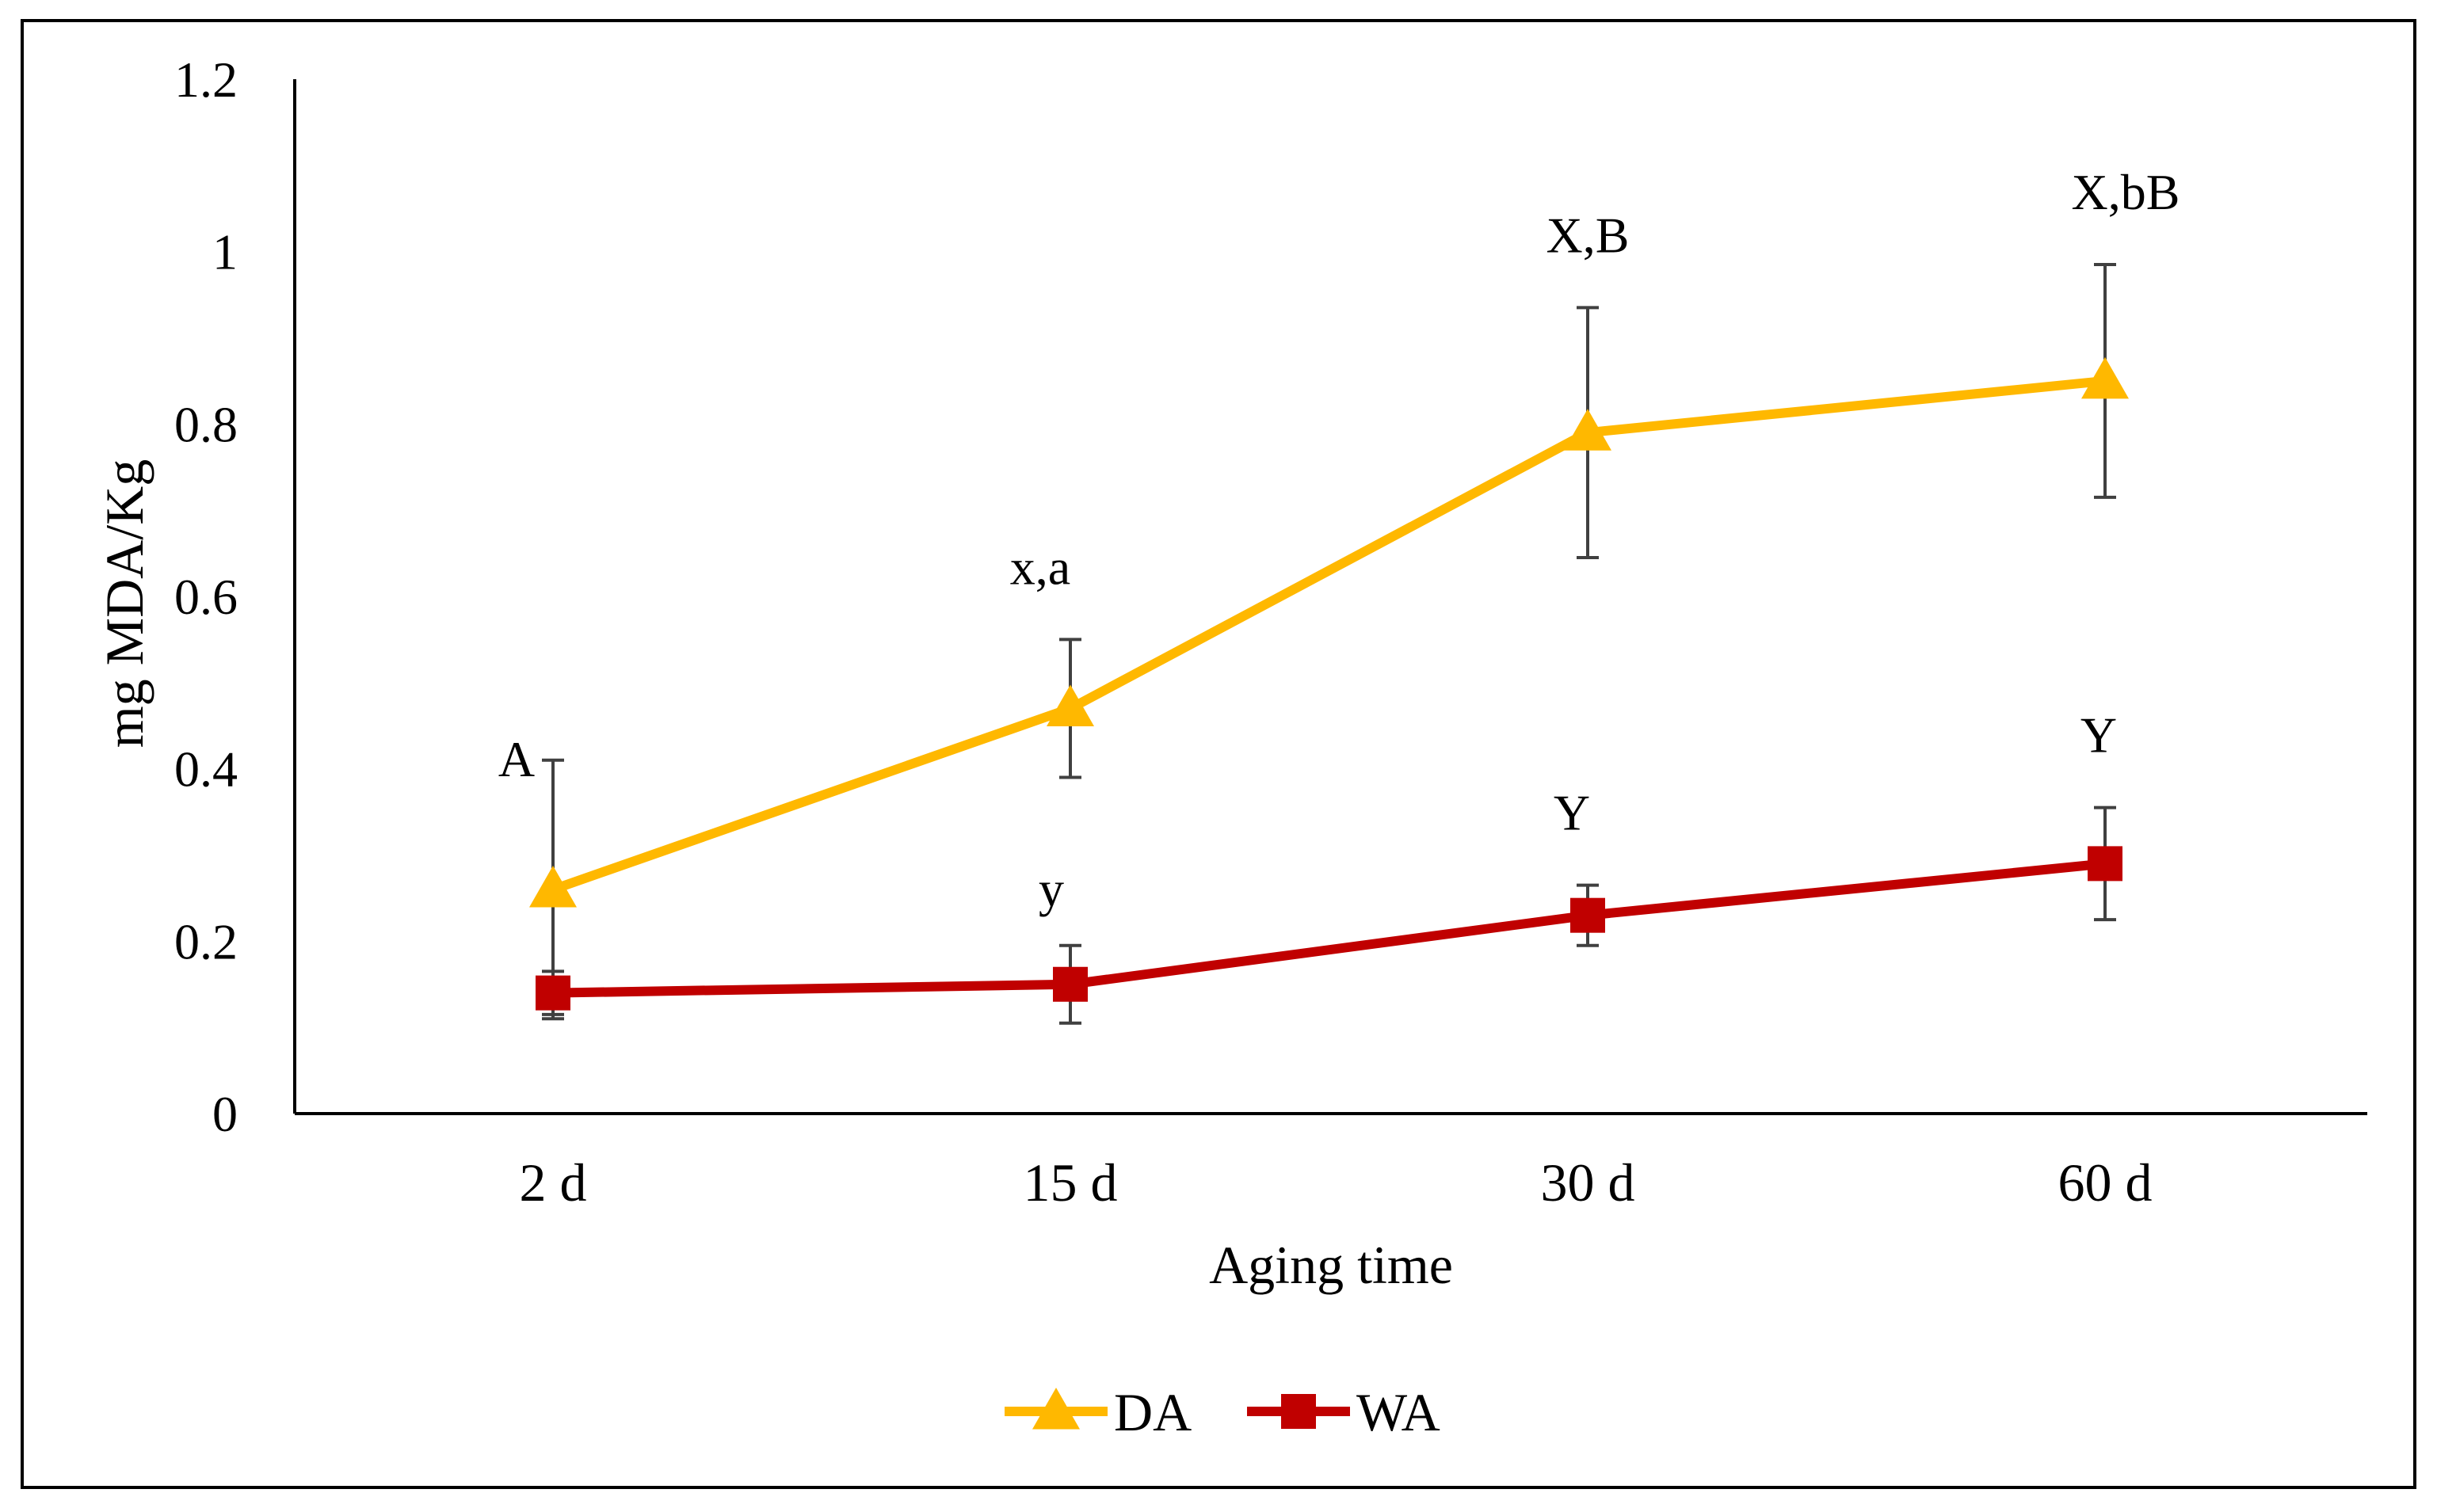  What do you see at coordinates (225, 252) in the screenshot?
I see `y-tick-label: 1` at bounding box center [225, 252].